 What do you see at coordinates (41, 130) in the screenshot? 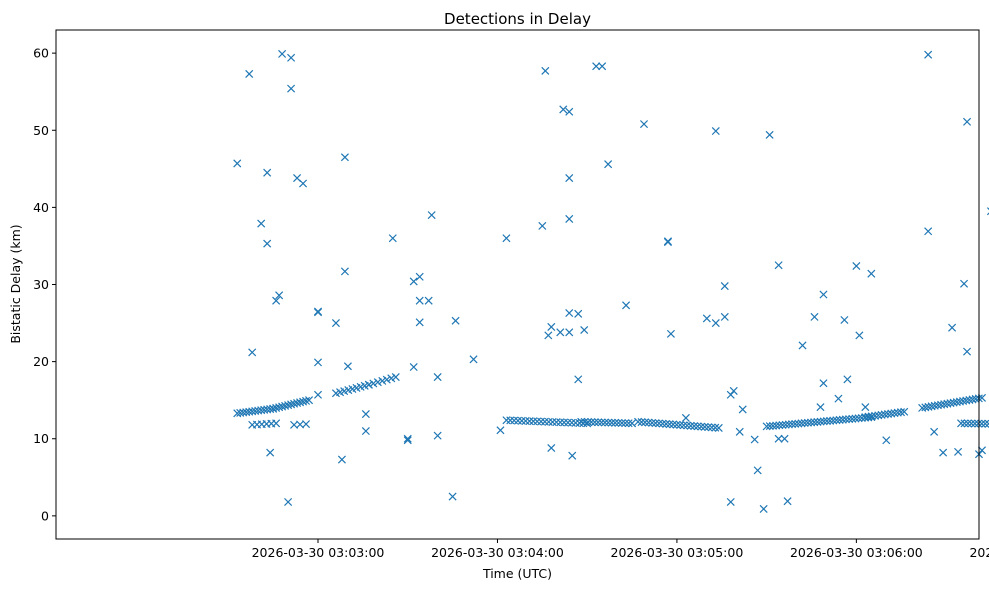
I see `y-tick-label: 50` at bounding box center [41, 130].